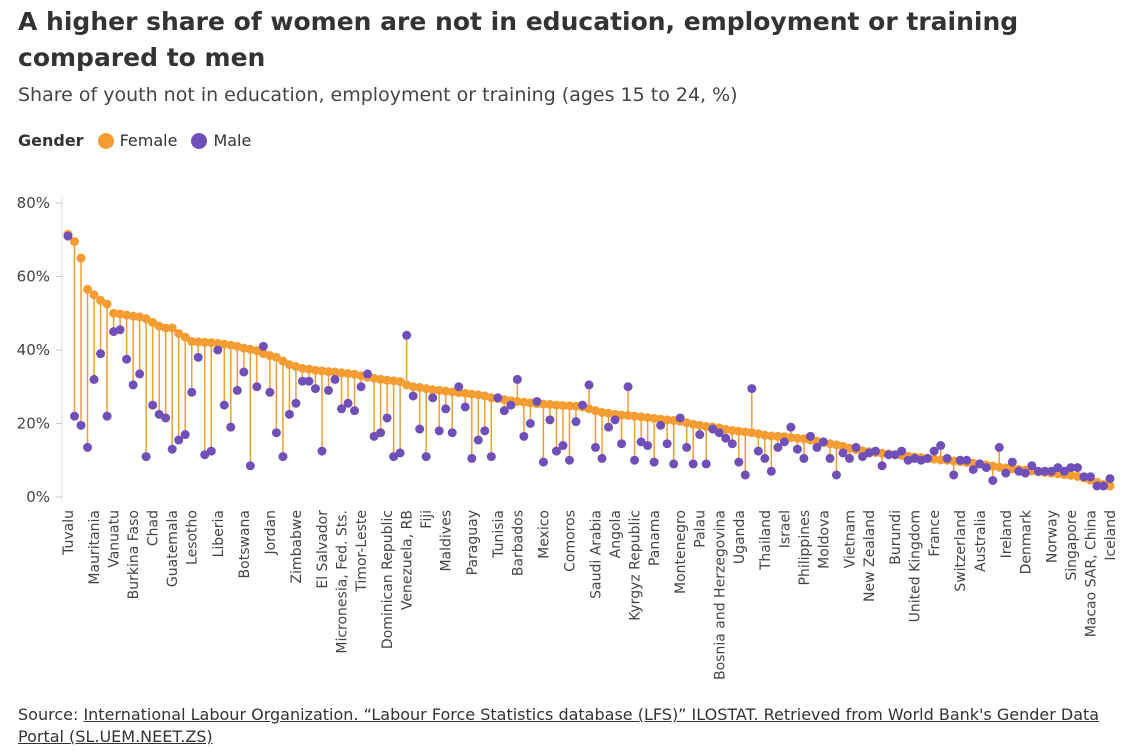  I want to click on legend-title: Gender, so click(51, 140).